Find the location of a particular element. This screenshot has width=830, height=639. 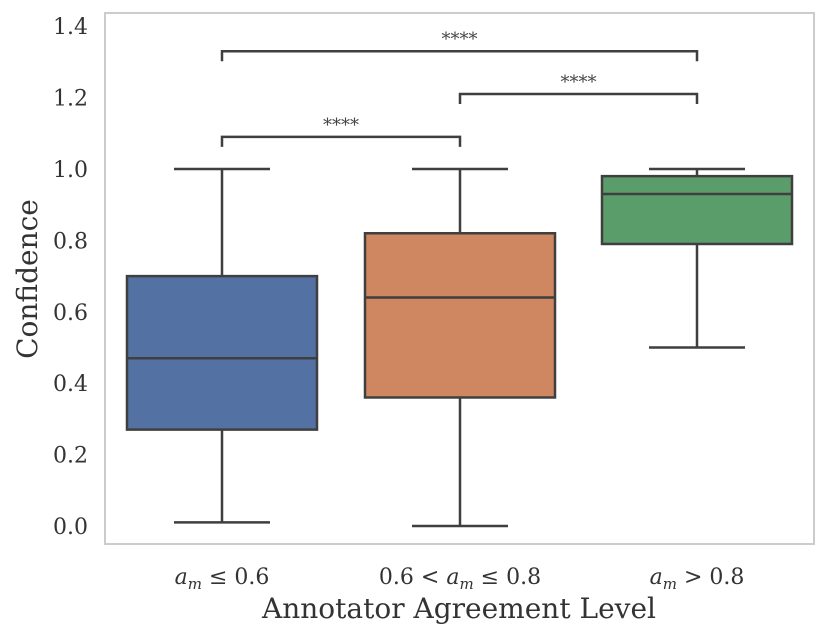

y-tick-label: 0.6 is located at coordinates (70, 313).